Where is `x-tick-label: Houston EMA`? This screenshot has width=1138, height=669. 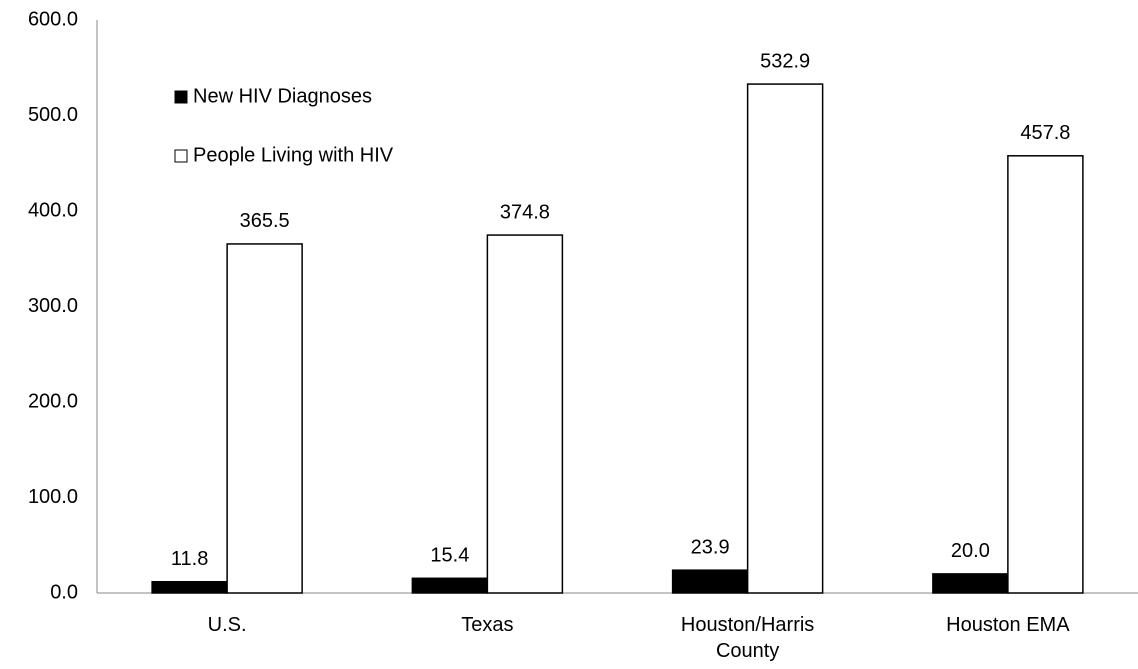
x-tick-label: Houston EMA is located at coordinates (1008, 625).